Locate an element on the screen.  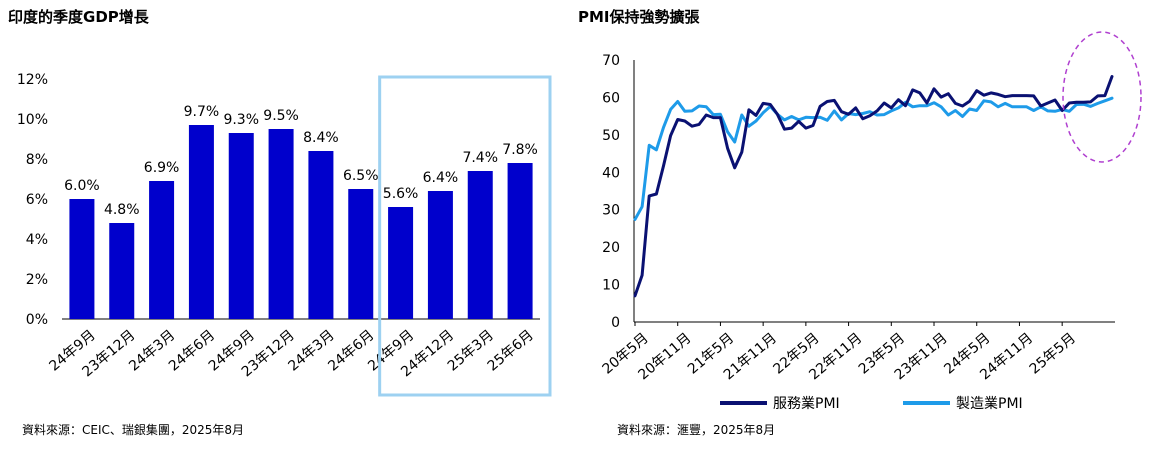
pmi-y-tick-label: 40 is located at coordinates (611, 173).